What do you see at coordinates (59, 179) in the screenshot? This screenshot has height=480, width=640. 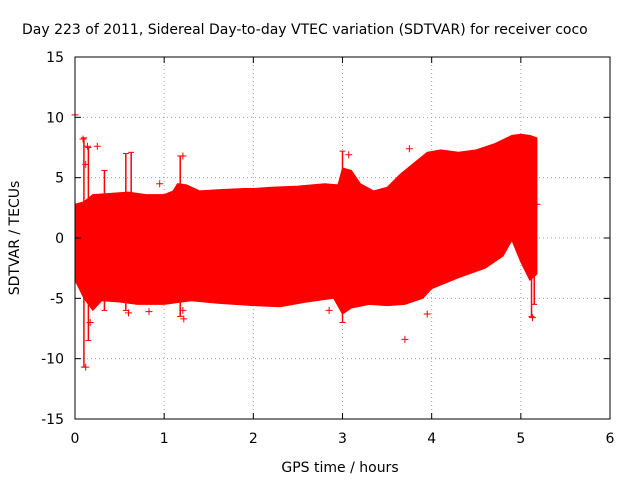 I see `y-tick-label: 5` at bounding box center [59, 179].